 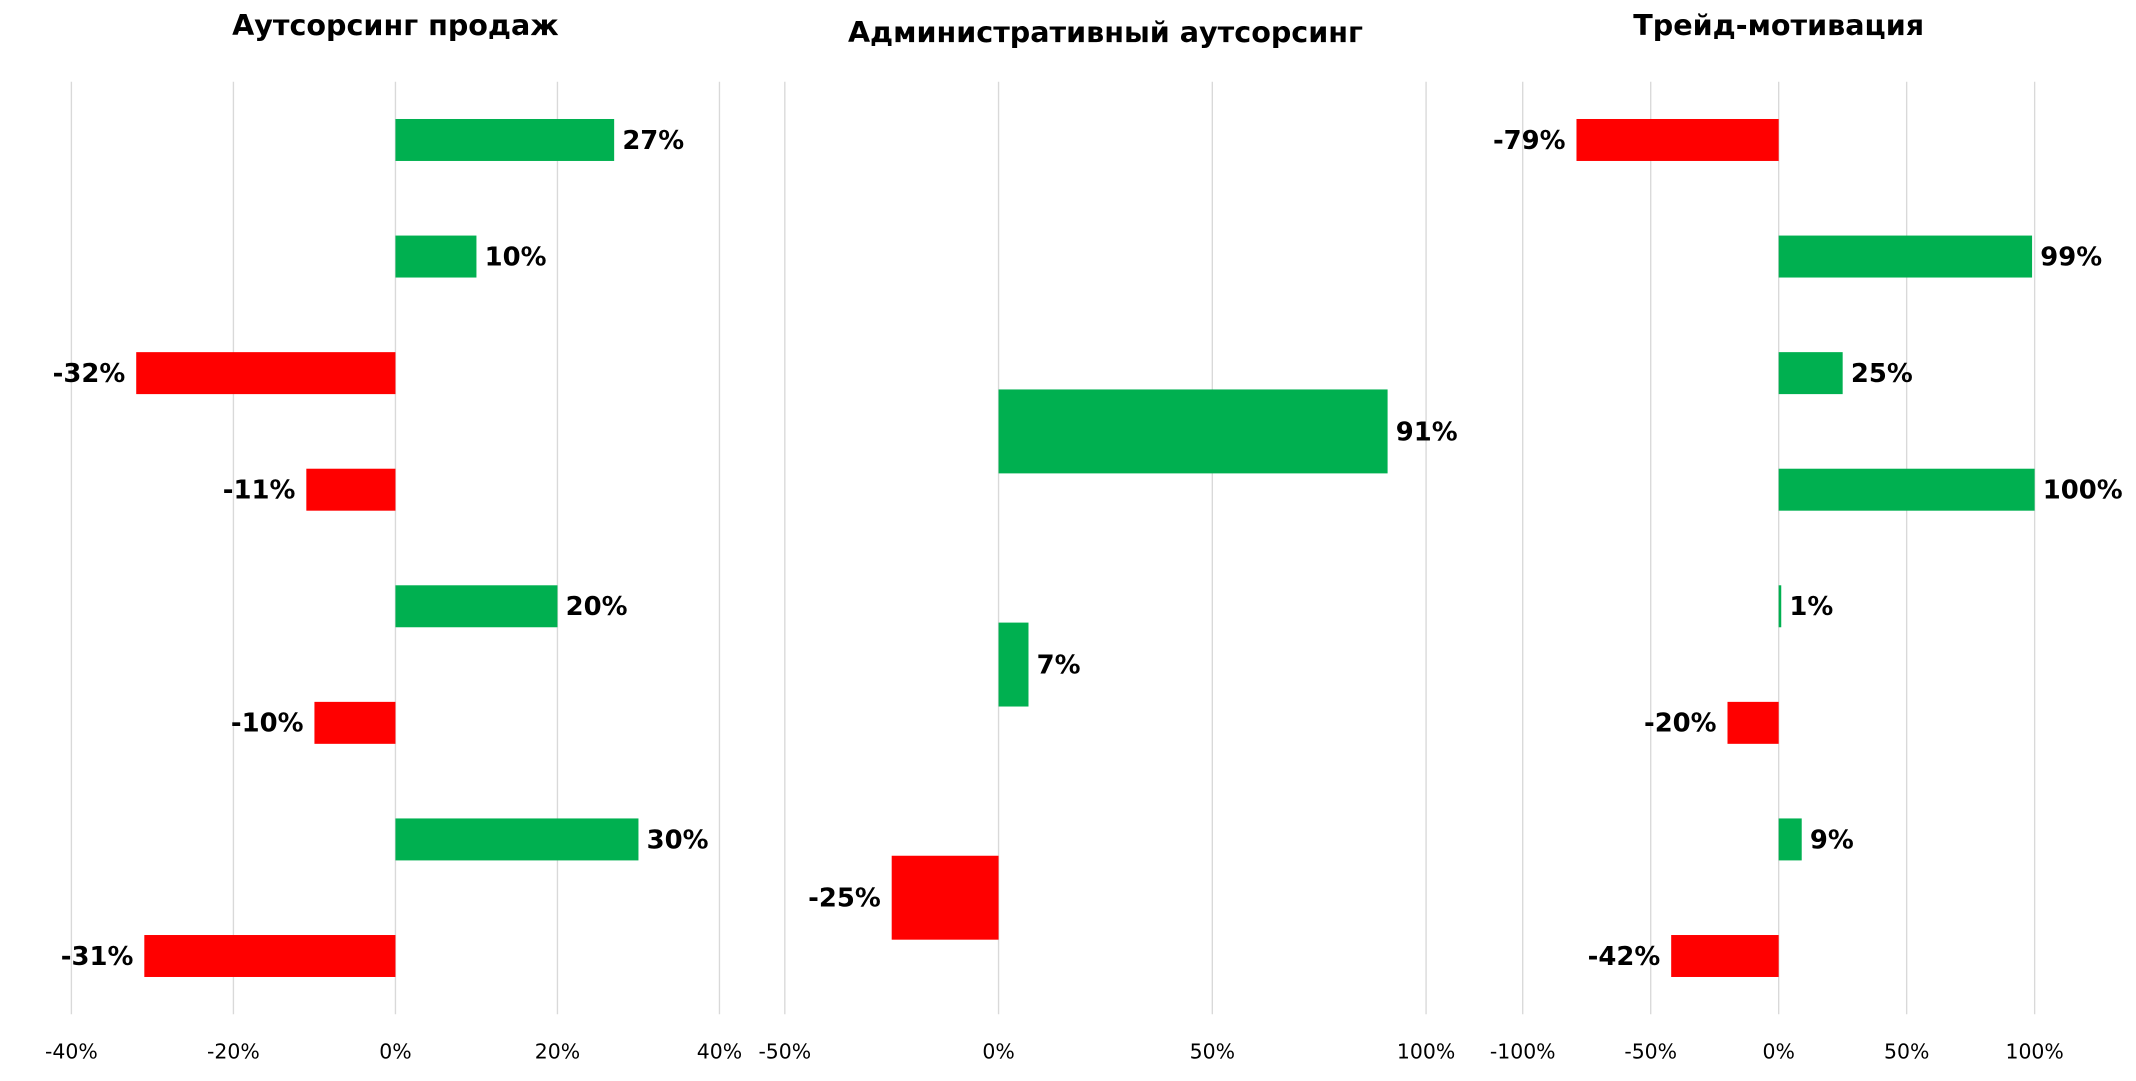 I want to click on data-label: -10%, so click(x=267, y=724).